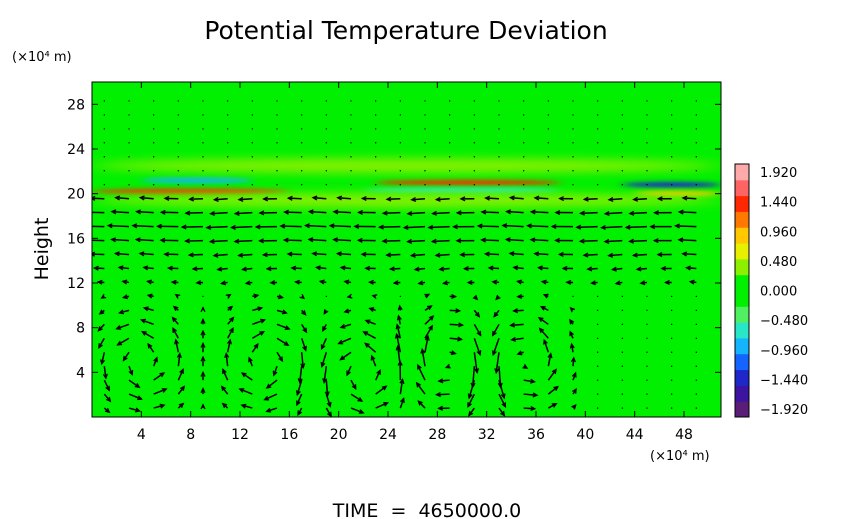  What do you see at coordinates (536, 435) in the screenshot?
I see `x-tick-label: 36` at bounding box center [536, 435].